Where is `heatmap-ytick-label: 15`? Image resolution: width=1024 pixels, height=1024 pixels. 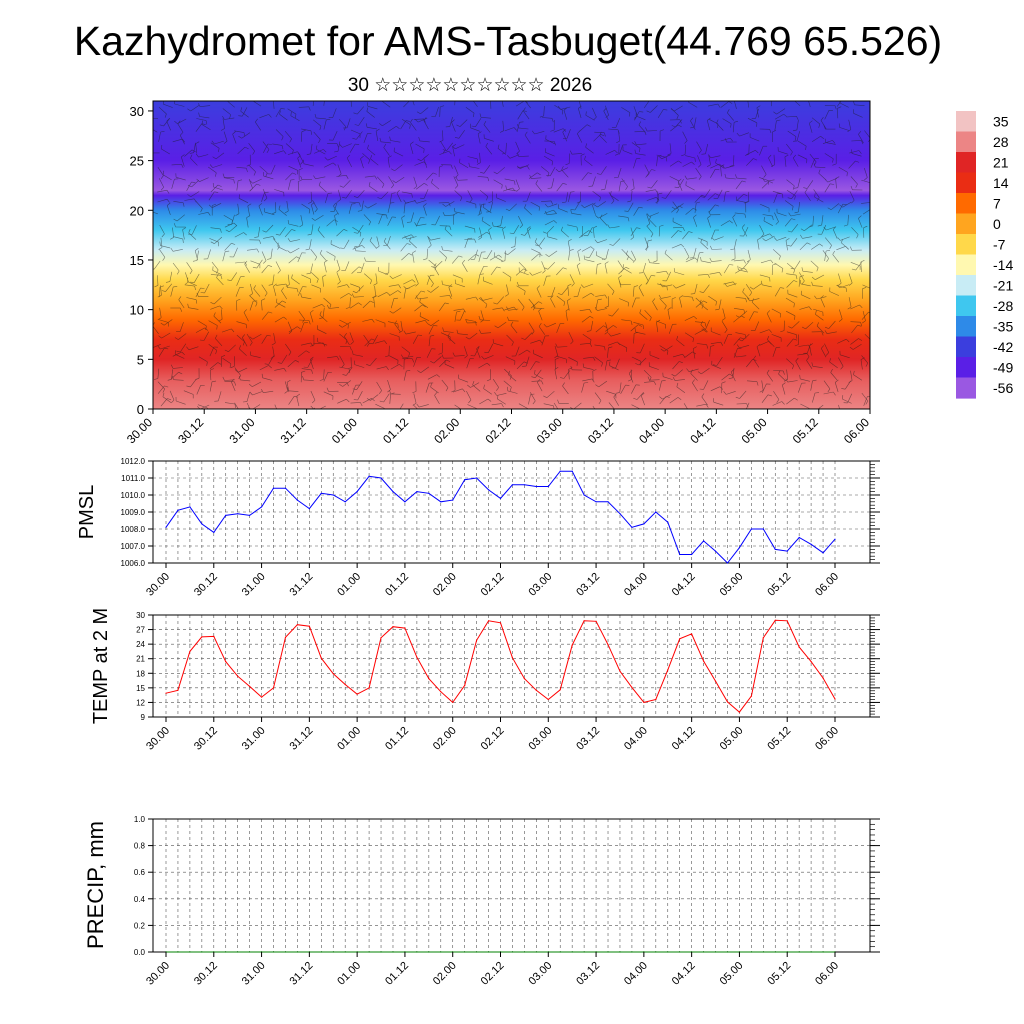
heatmap-ytick-label: 15 is located at coordinates (137, 260).